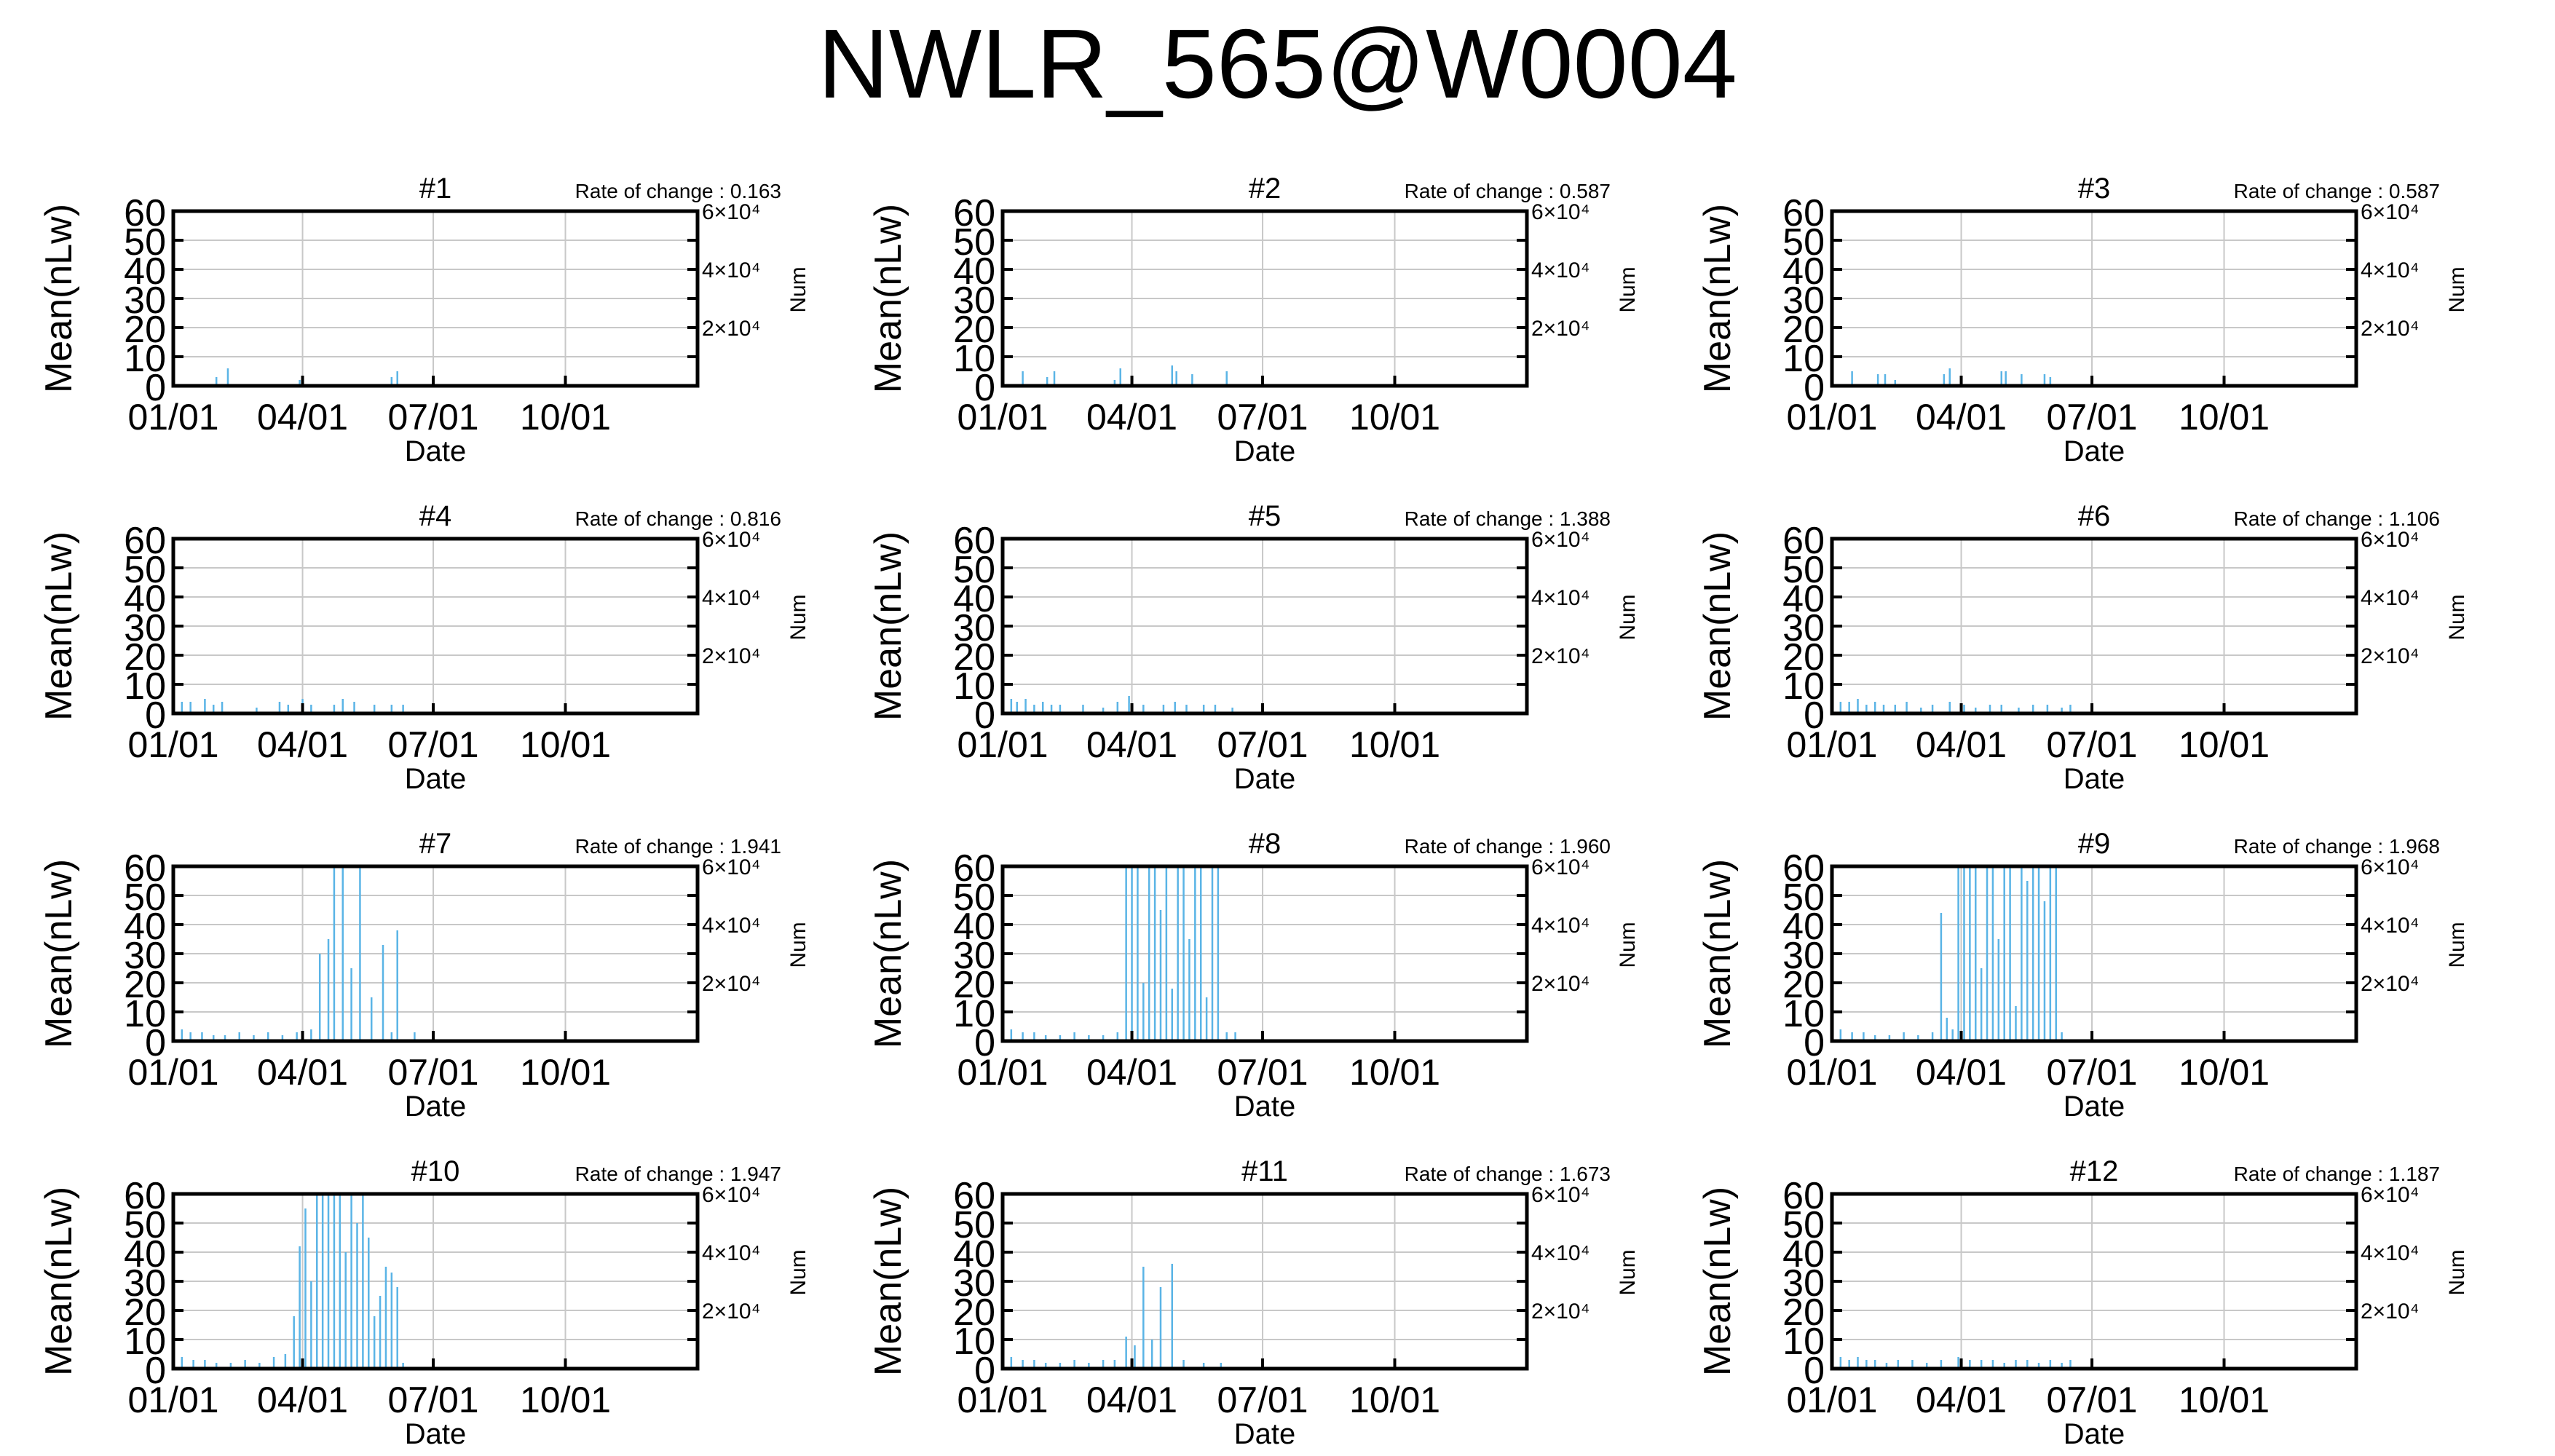 The height and width of the screenshot is (1456, 2555). Describe the element at coordinates (435, 844) in the screenshot. I see `subplot-title: #7` at that location.